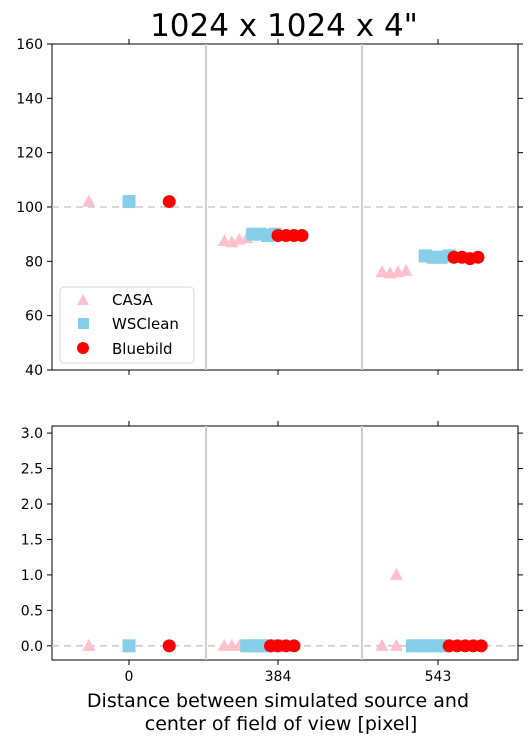 This screenshot has width=531, height=743. What do you see at coordinates (34, 262) in the screenshot?
I see `top-ytick-label: 80` at bounding box center [34, 262].